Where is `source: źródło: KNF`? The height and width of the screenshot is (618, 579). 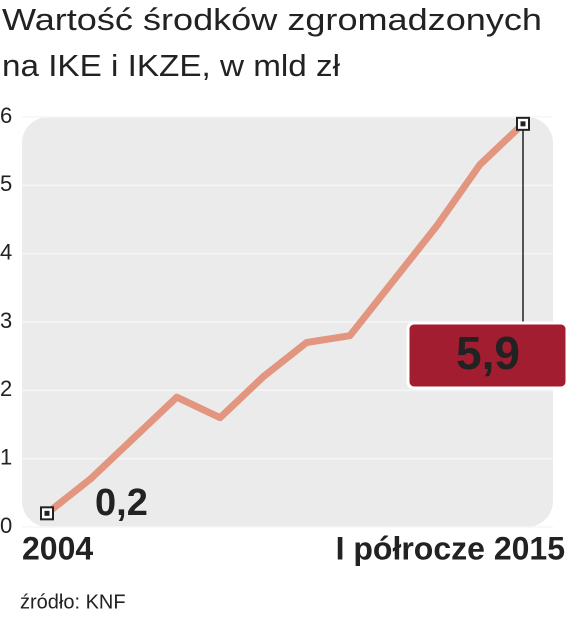
source: źródło: KNF is located at coordinates (73, 602).